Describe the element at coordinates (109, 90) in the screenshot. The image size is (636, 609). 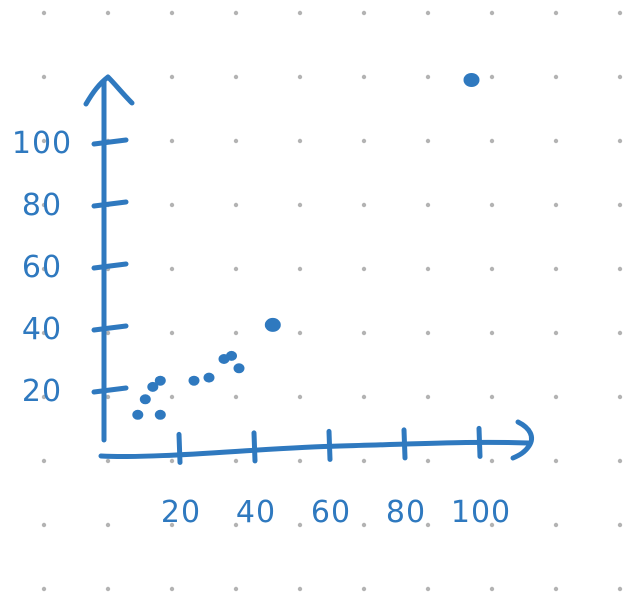
I see `y-axis-arrowhead` at that location.